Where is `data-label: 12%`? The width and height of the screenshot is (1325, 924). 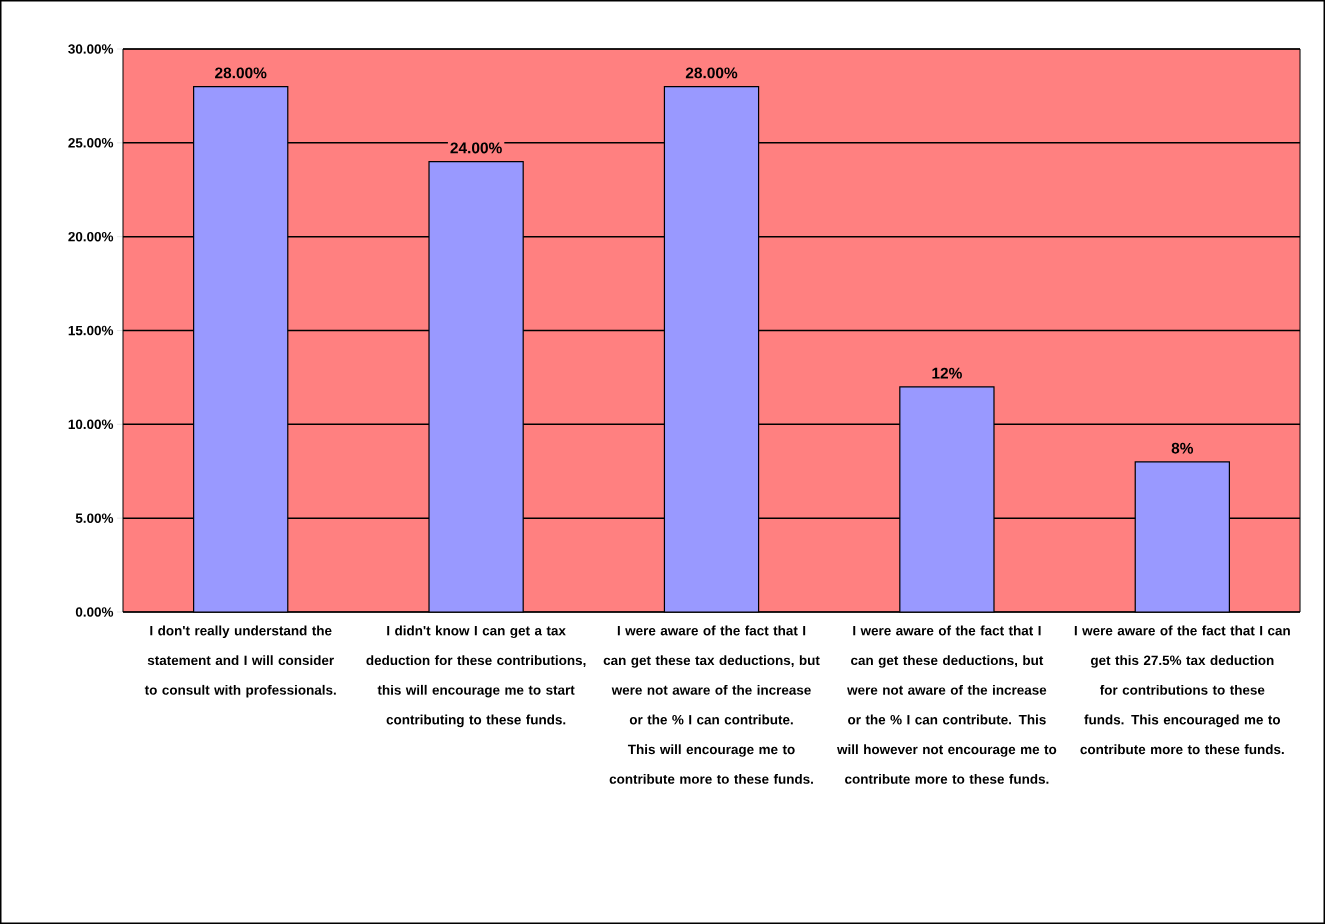 data-label: 12% is located at coordinates (947, 373).